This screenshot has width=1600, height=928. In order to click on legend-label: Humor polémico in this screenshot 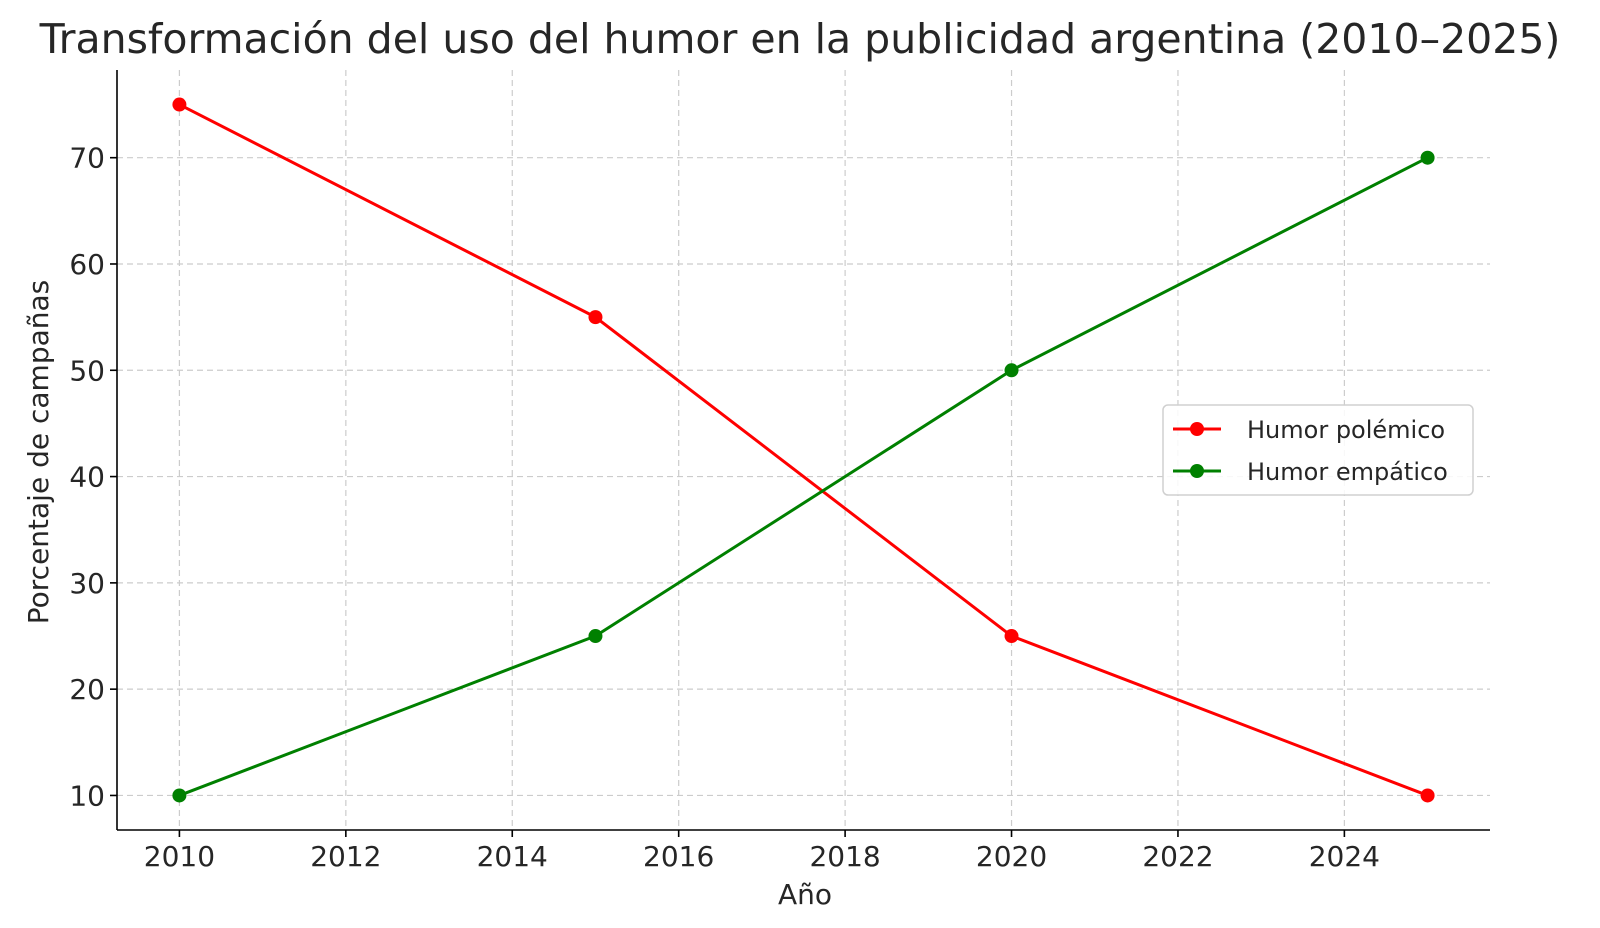, I will do `click(1346, 430)`.